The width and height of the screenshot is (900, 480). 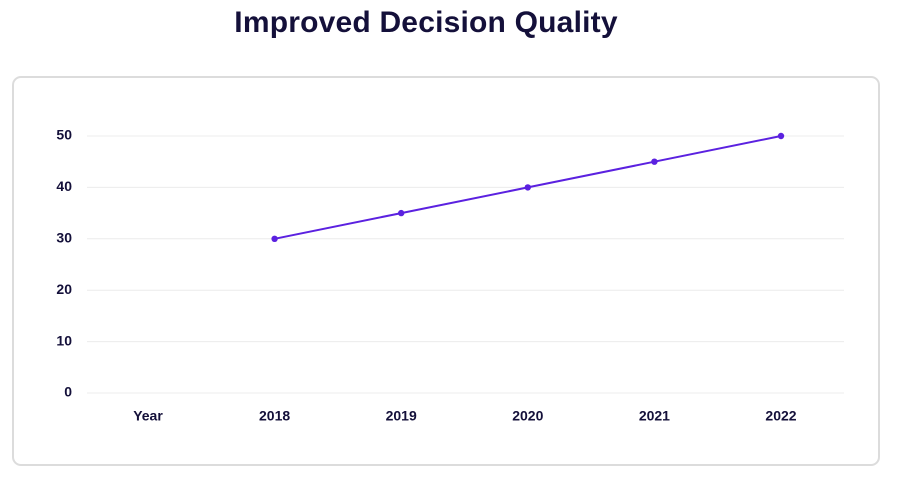 What do you see at coordinates (148, 416) in the screenshot?
I see `x-tick-label: Year` at bounding box center [148, 416].